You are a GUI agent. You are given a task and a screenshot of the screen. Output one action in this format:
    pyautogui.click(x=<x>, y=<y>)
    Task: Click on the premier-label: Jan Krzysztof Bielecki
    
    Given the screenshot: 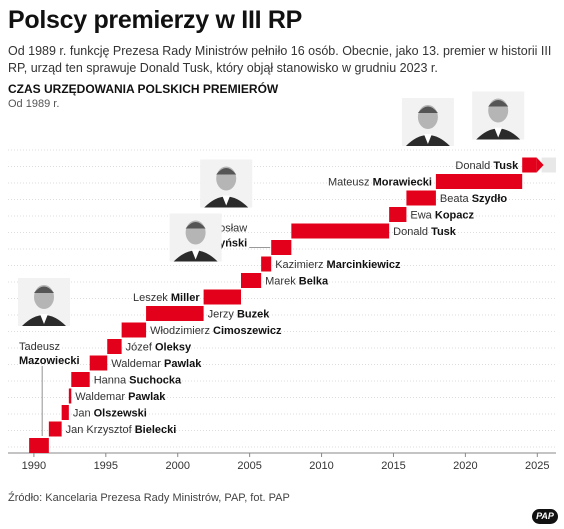 What is the action you would take?
    pyautogui.click(x=121, y=430)
    